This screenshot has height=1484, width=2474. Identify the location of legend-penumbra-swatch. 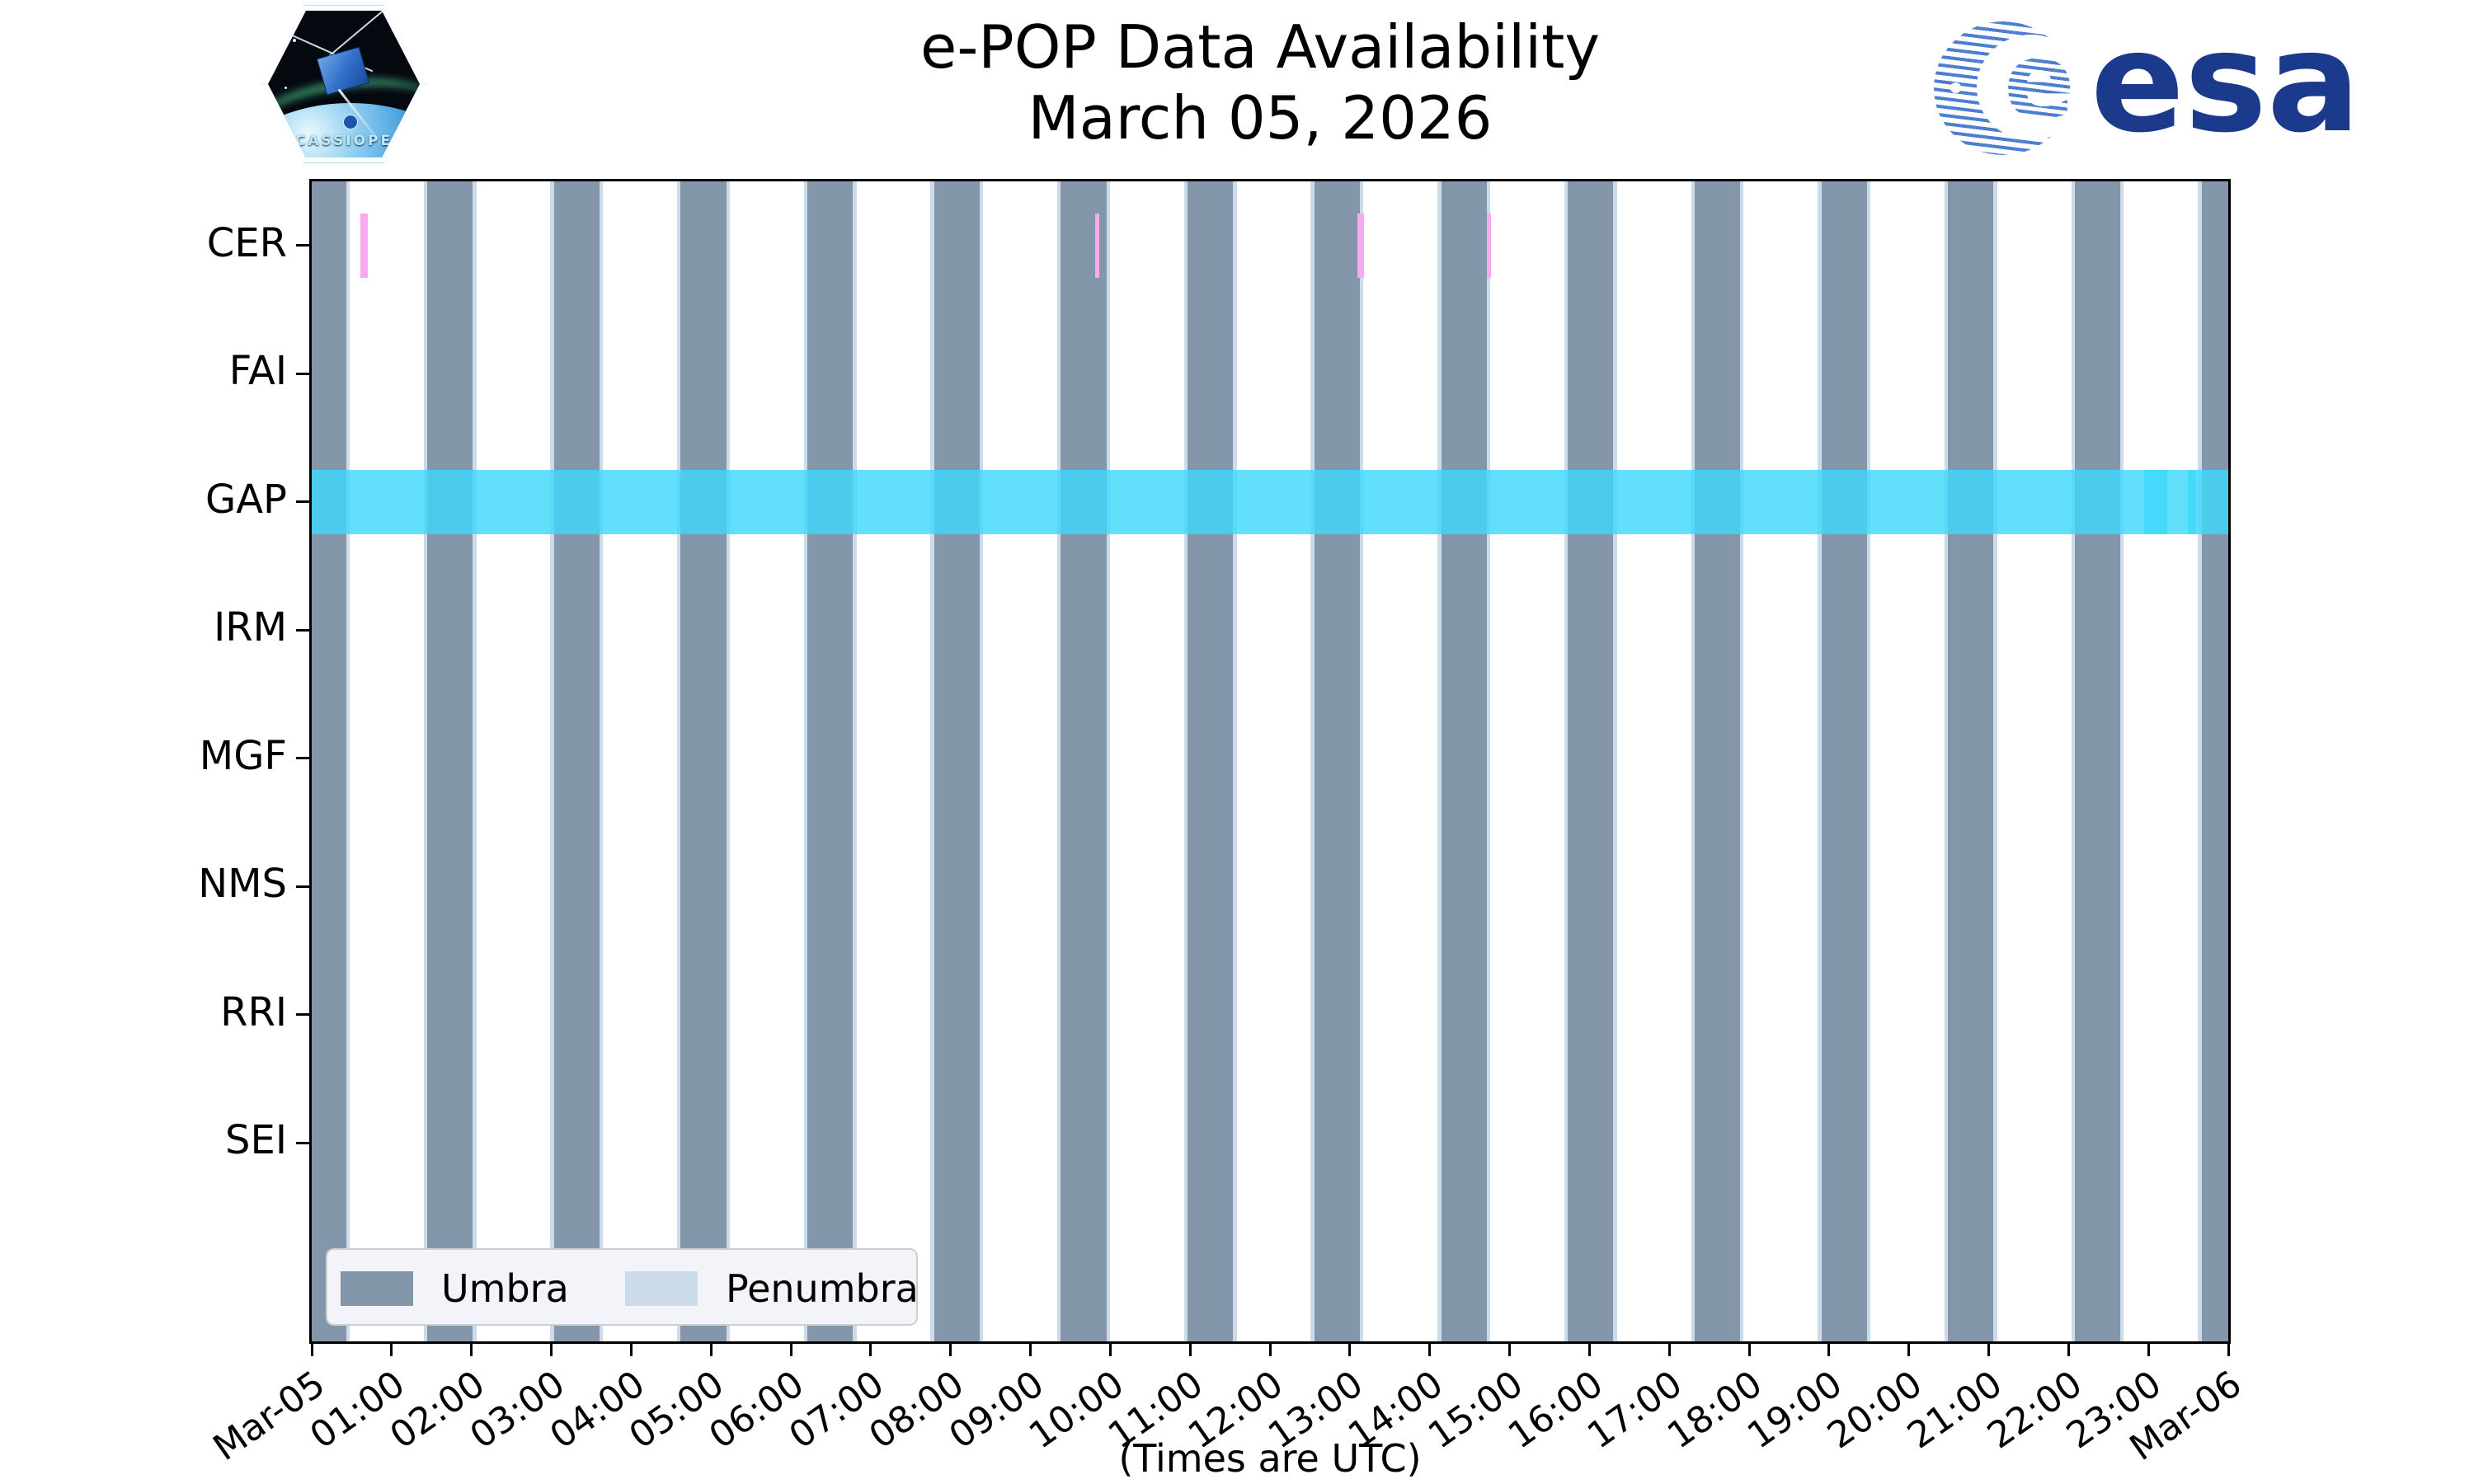
(661, 1288).